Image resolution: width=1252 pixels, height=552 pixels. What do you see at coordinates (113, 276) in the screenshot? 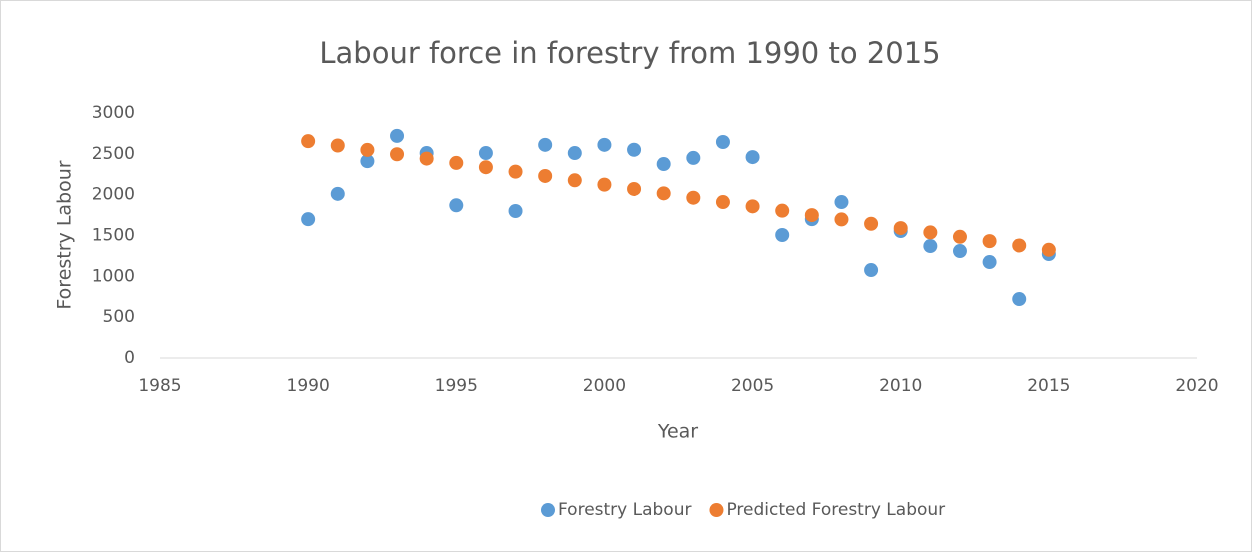
I see `y-tick-label: 1000` at bounding box center [113, 276].